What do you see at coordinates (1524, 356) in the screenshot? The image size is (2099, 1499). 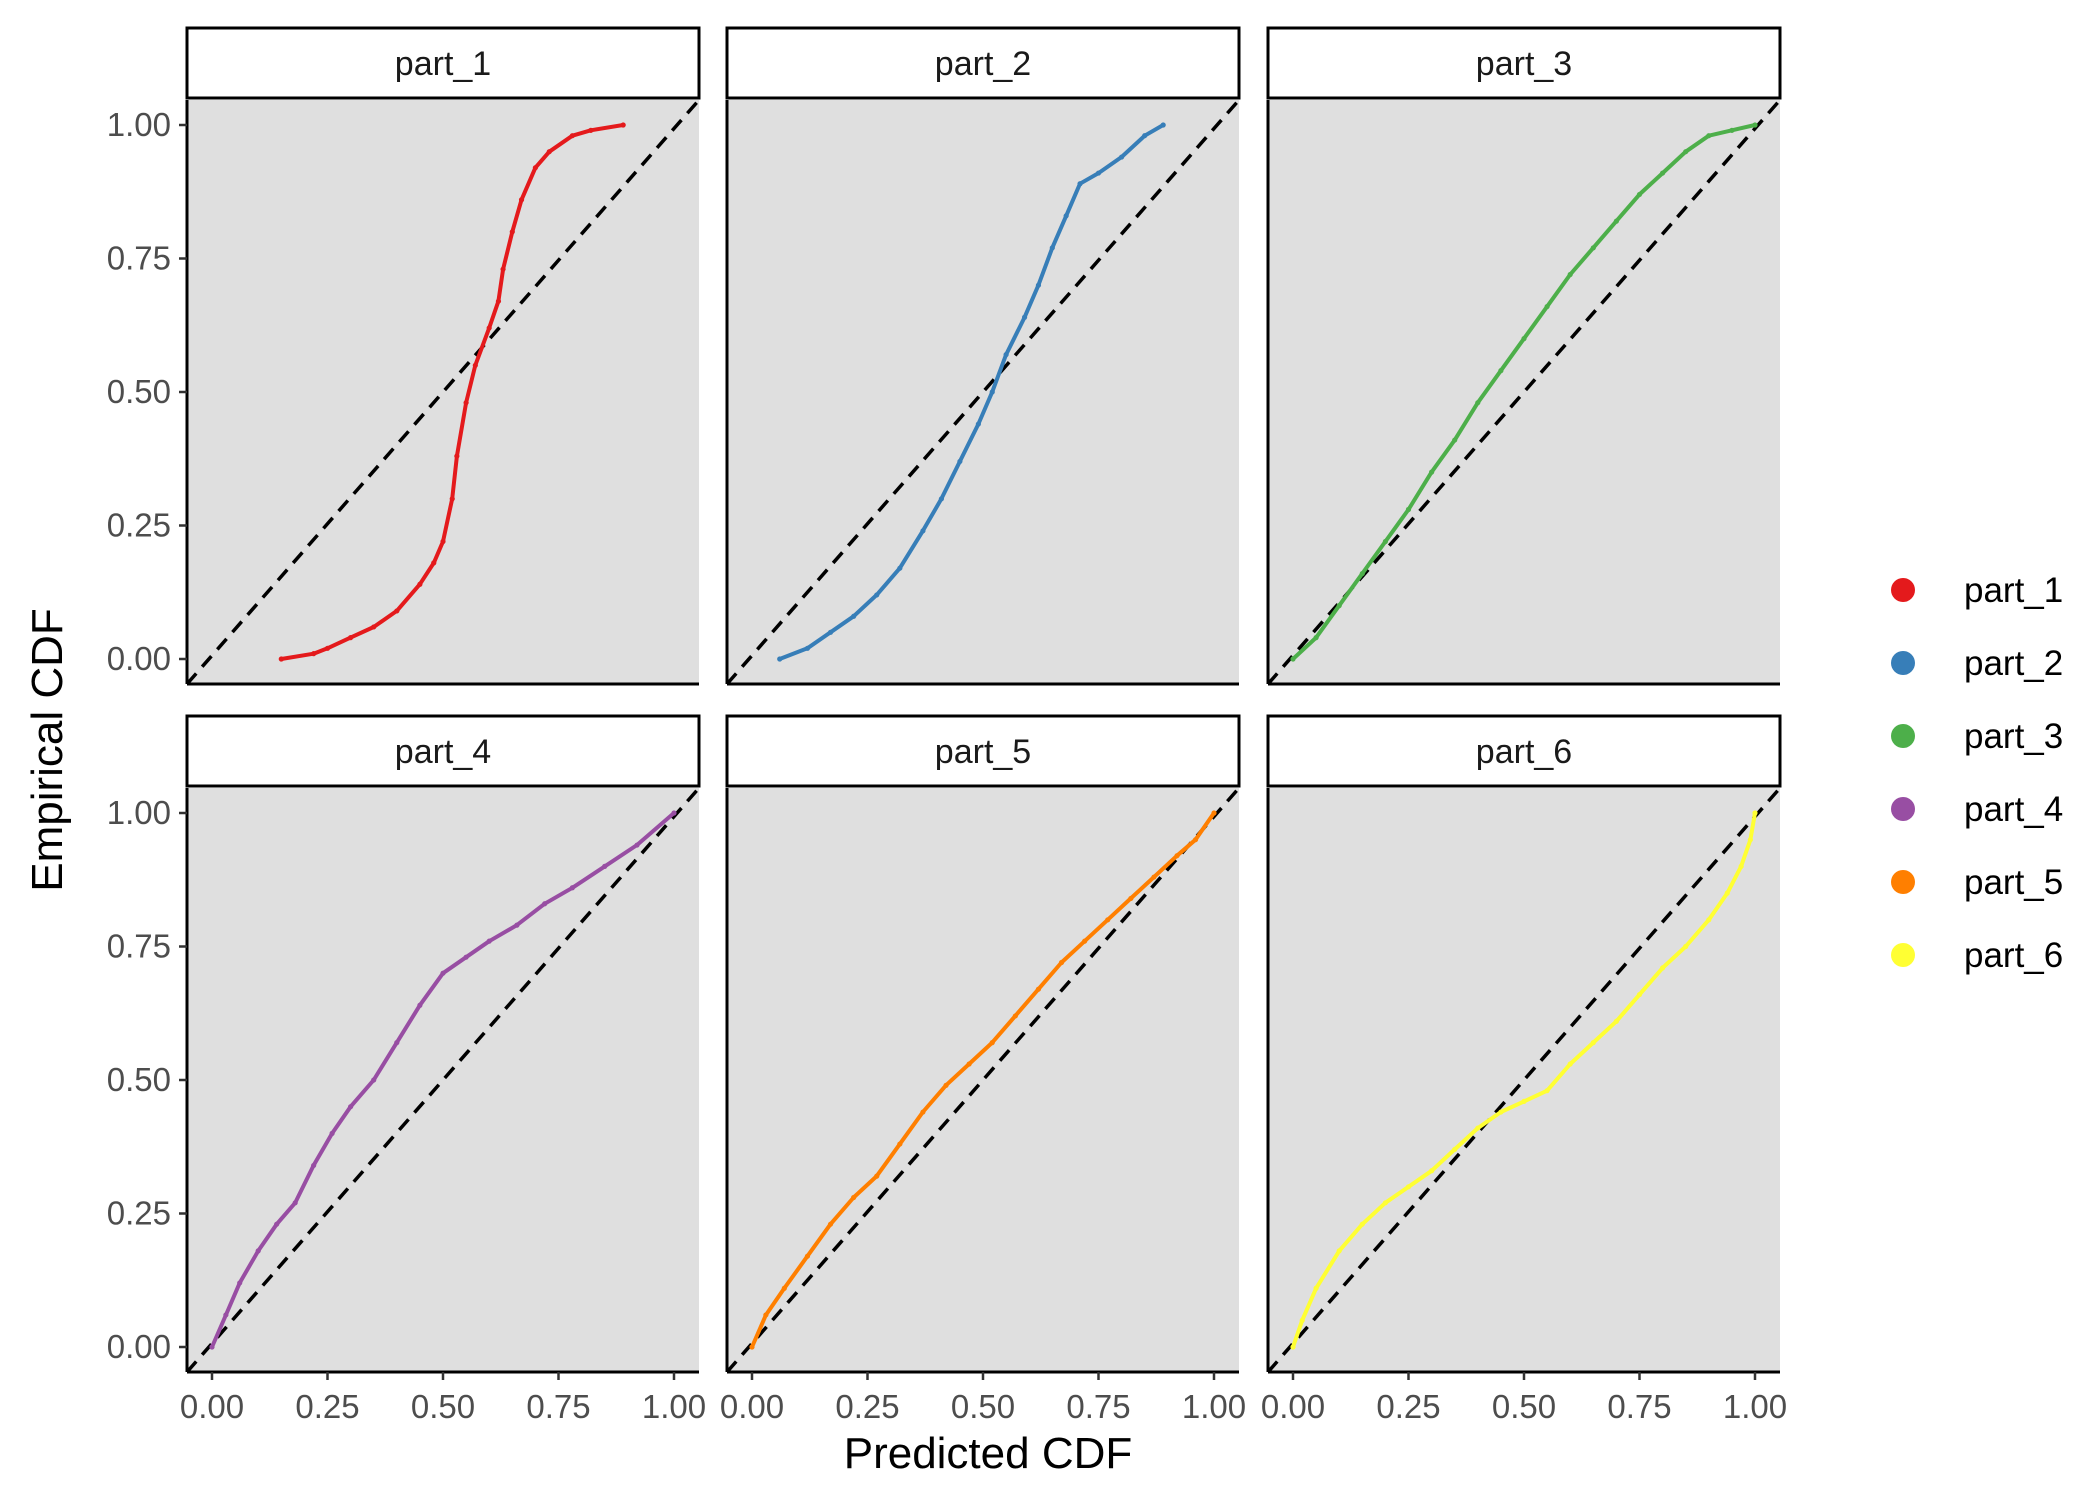 I see `facet-panel-part_3: part_3` at bounding box center [1524, 356].